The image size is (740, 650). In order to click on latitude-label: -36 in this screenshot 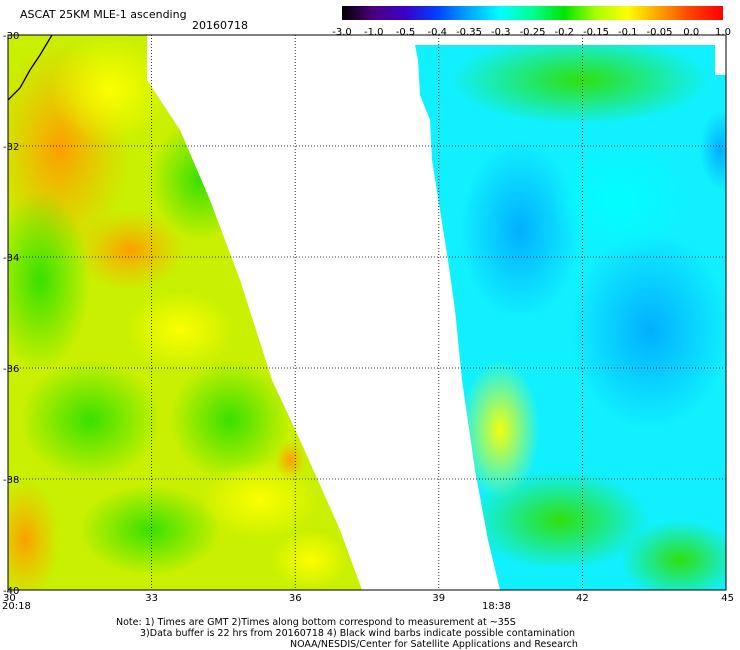, I will do `click(11, 369)`.